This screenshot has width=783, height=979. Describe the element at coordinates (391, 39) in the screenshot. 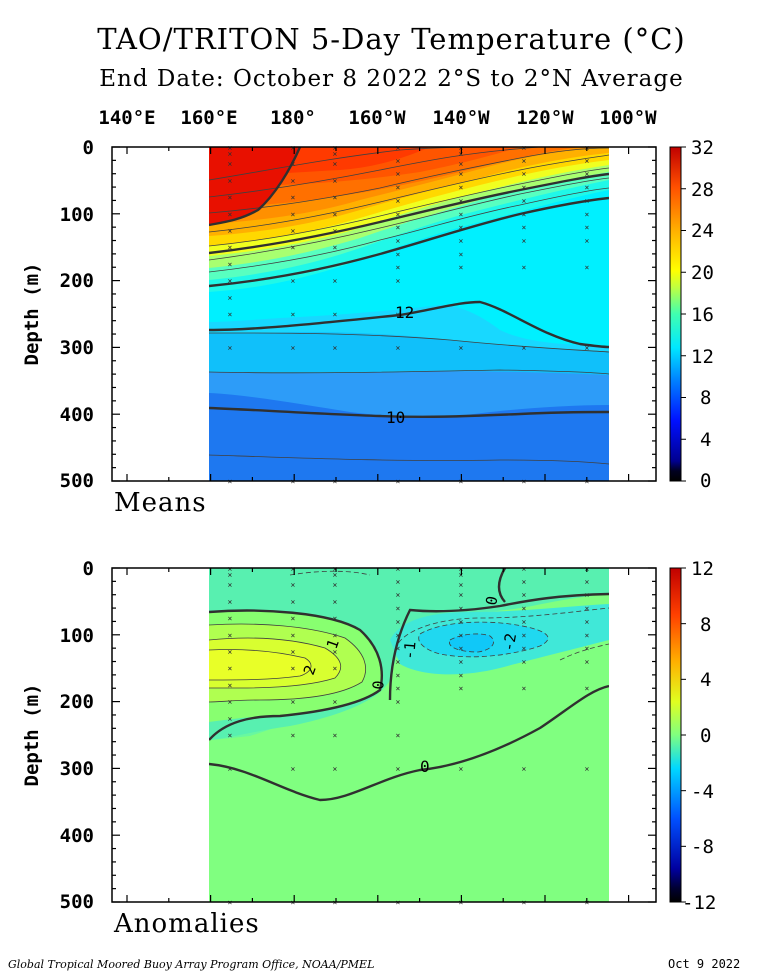

I see `chart-title: TAO/TRITON 5-Day Temperature (°C)` at that location.